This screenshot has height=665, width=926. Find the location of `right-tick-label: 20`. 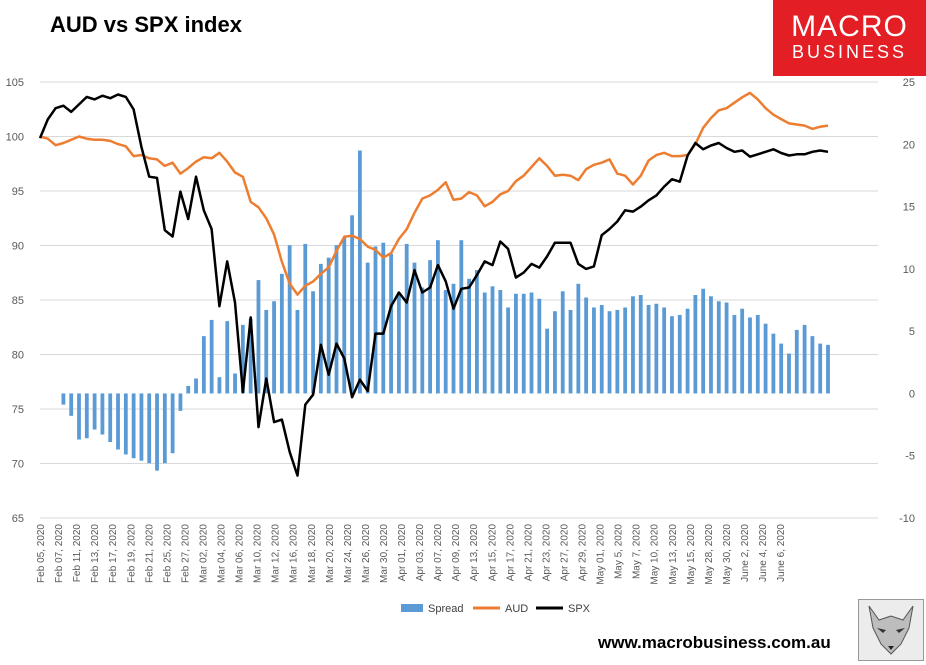

right-tick-label: 20 is located at coordinates (909, 145).